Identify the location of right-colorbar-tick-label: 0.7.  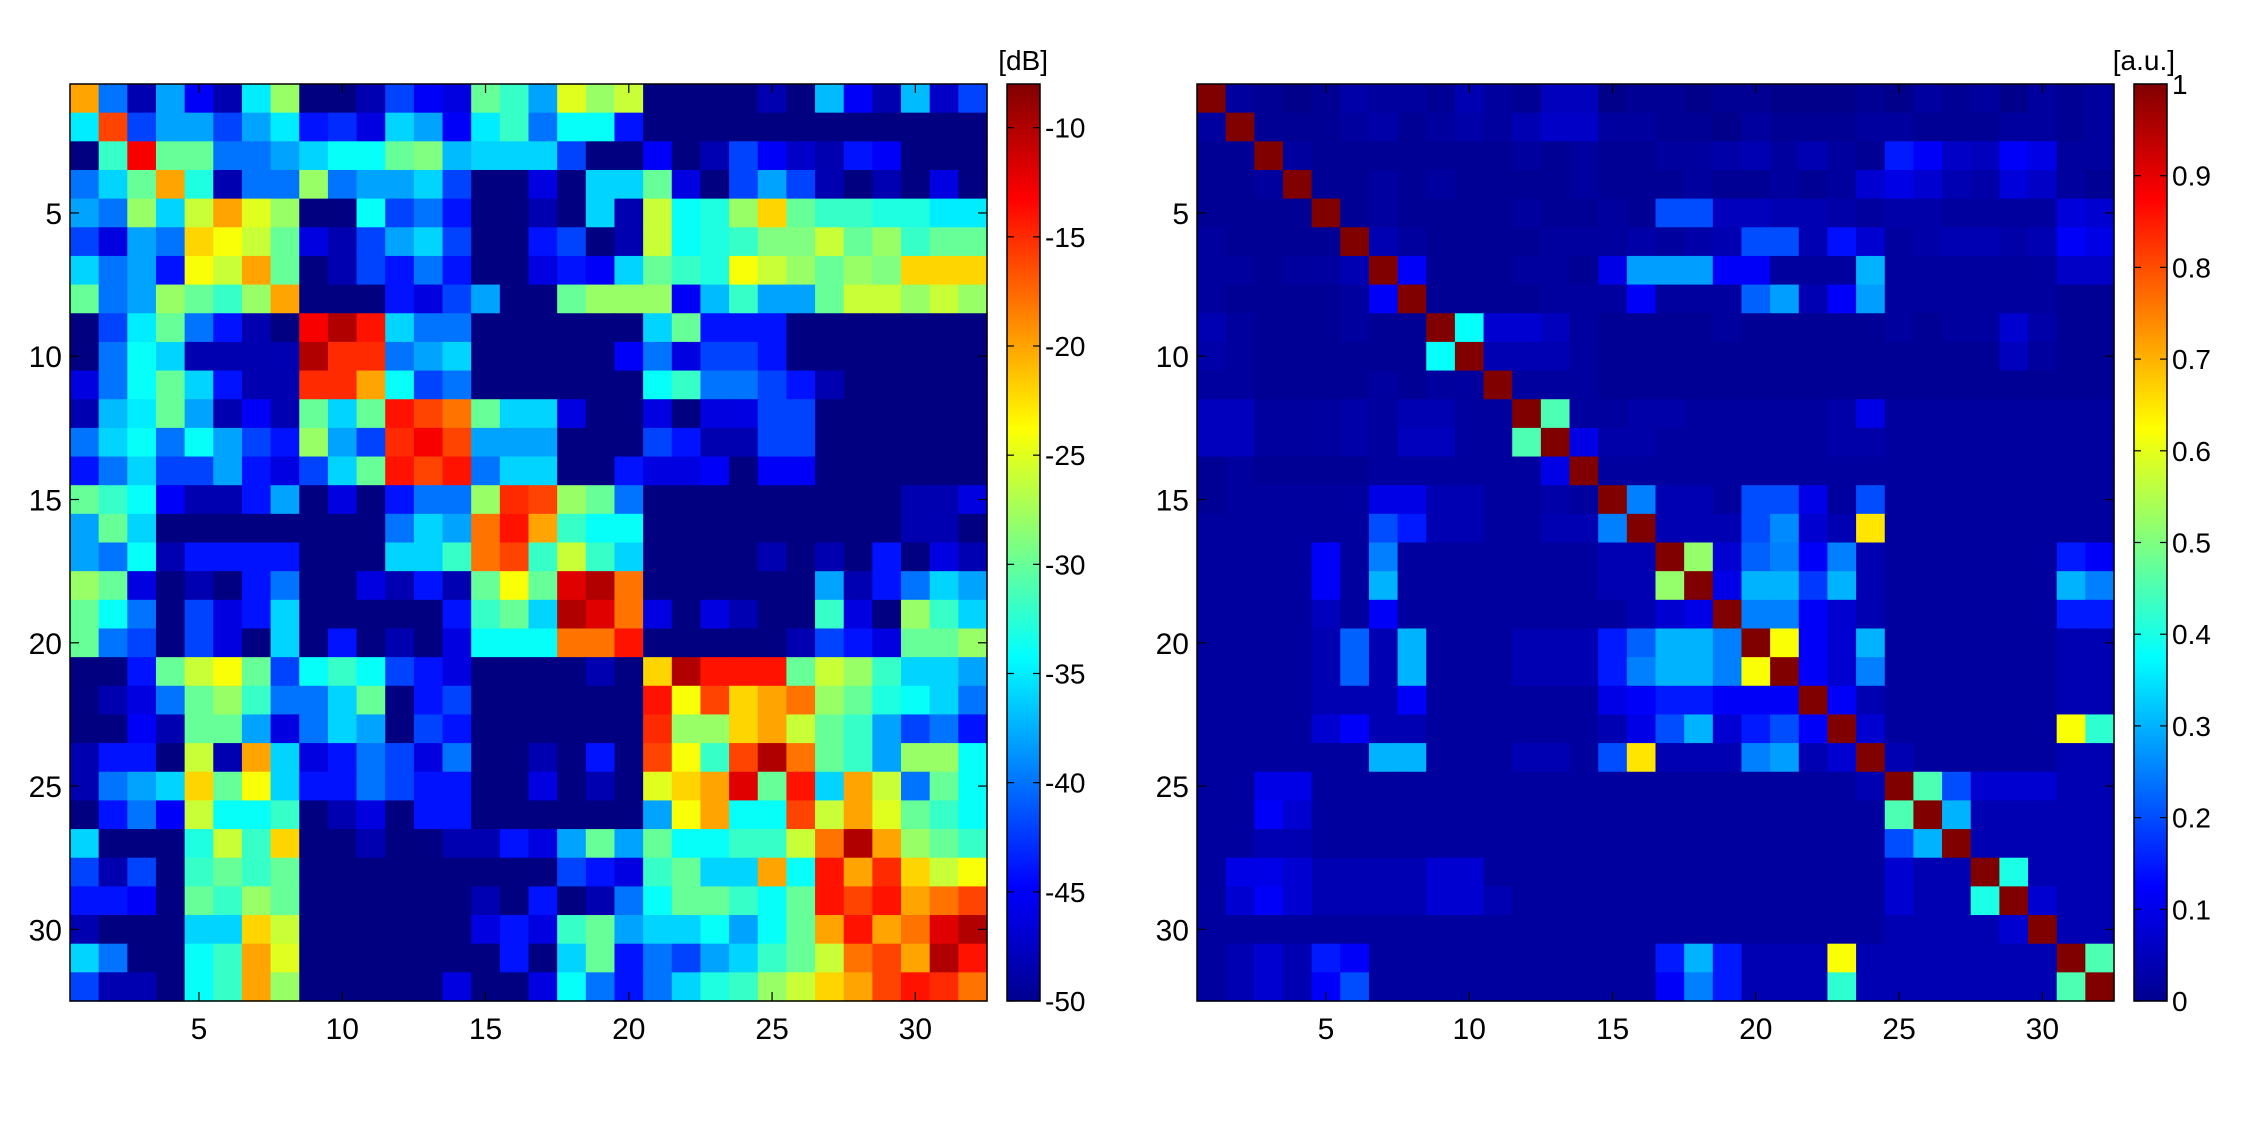
(2191, 359).